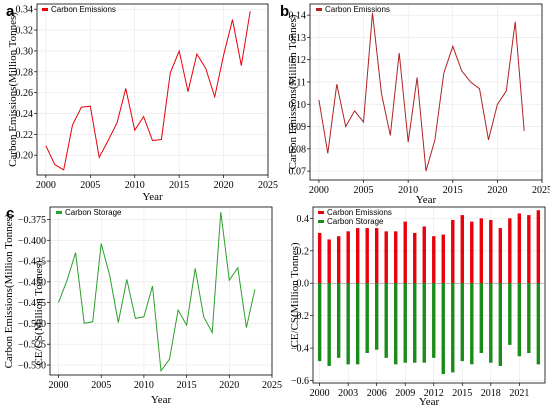 The height and width of the screenshot is (409, 550). Describe the element at coordinates (298, 16) in the screenshot. I see `y-tick-label: 0.14` at that location.